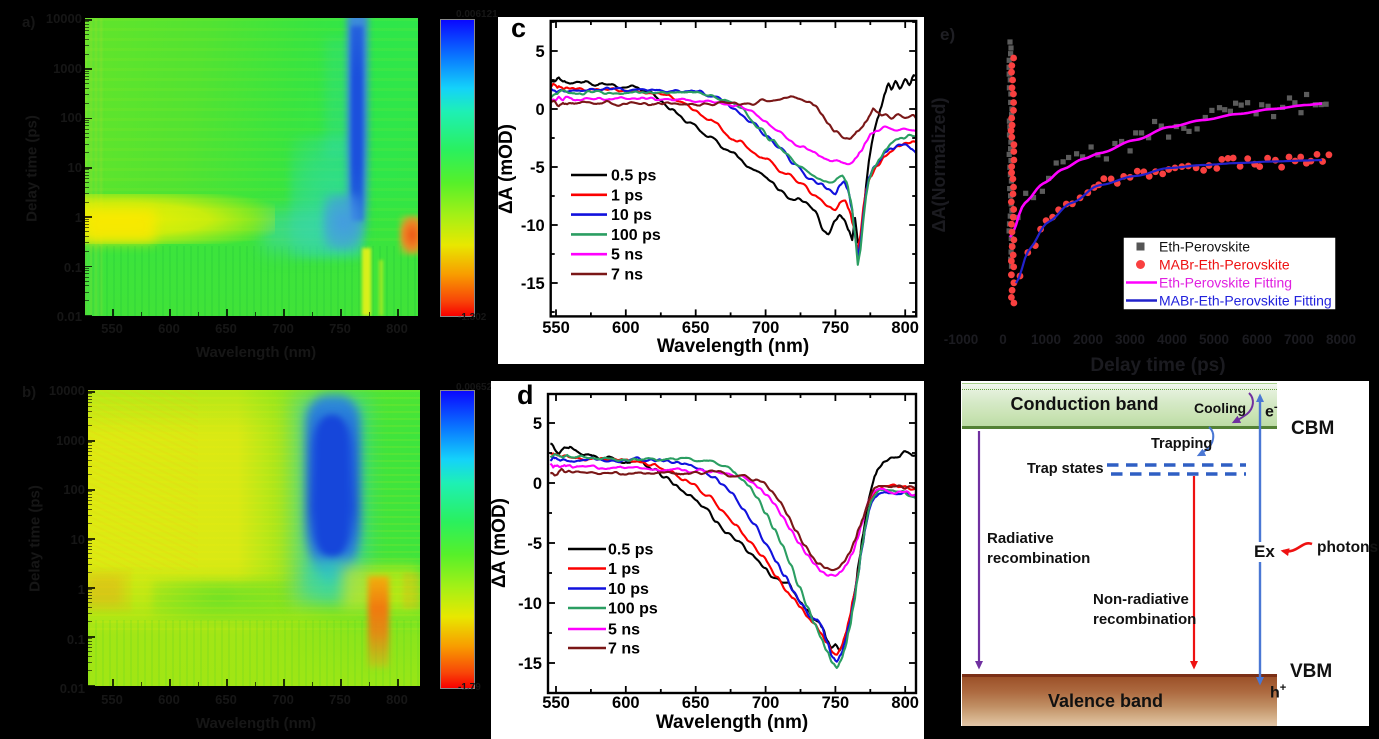 The image size is (1379, 739). I want to click on svg-text: 3000, so click(1130, 339).